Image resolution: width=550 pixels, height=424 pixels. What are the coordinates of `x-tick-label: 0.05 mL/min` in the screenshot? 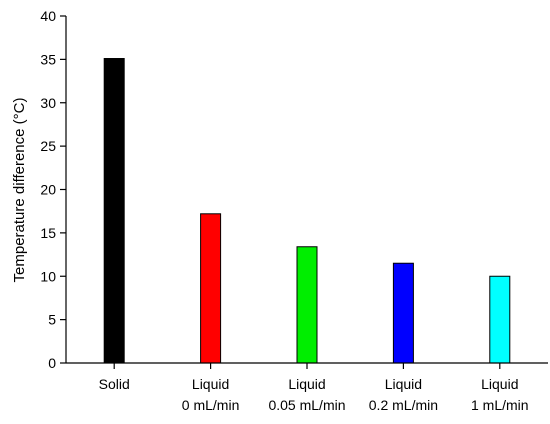 It's located at (306, 405).